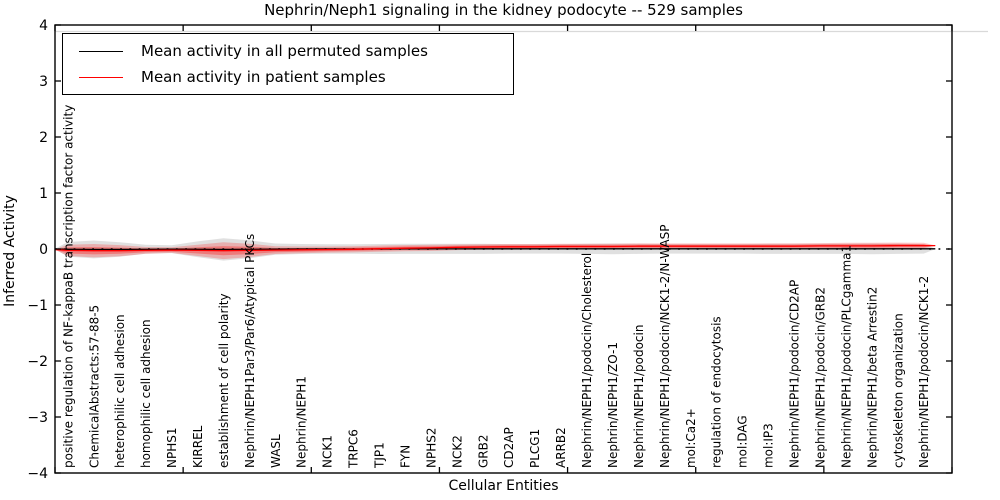  I want to click on x-tick-label: establishment of cell polarity, so click(224, 380).